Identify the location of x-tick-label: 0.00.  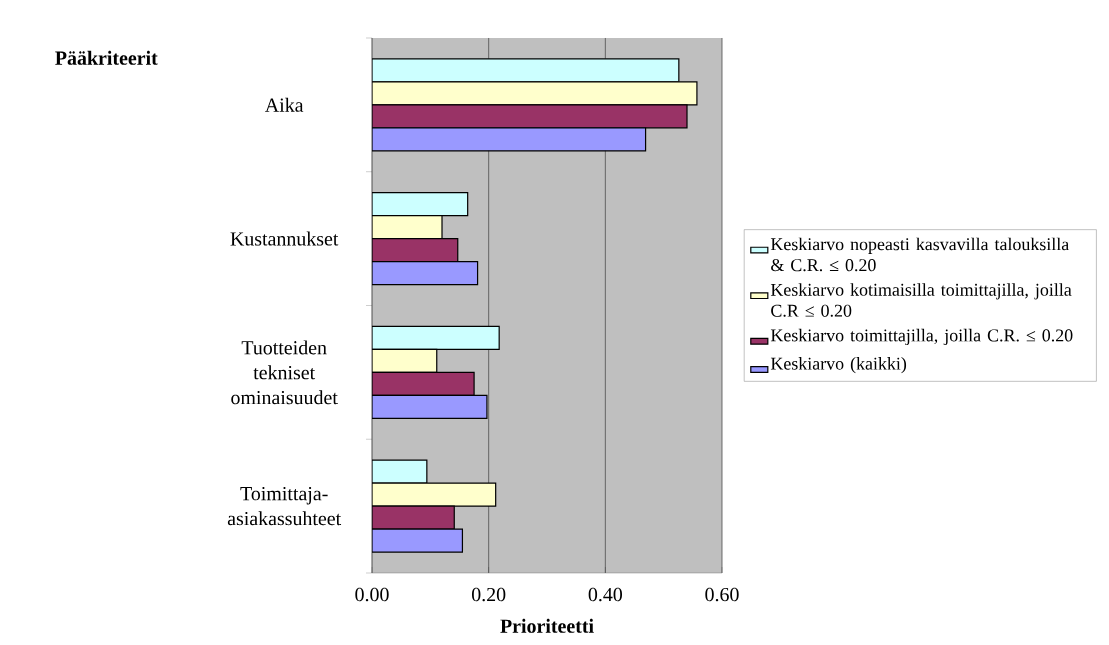
(372, 594).